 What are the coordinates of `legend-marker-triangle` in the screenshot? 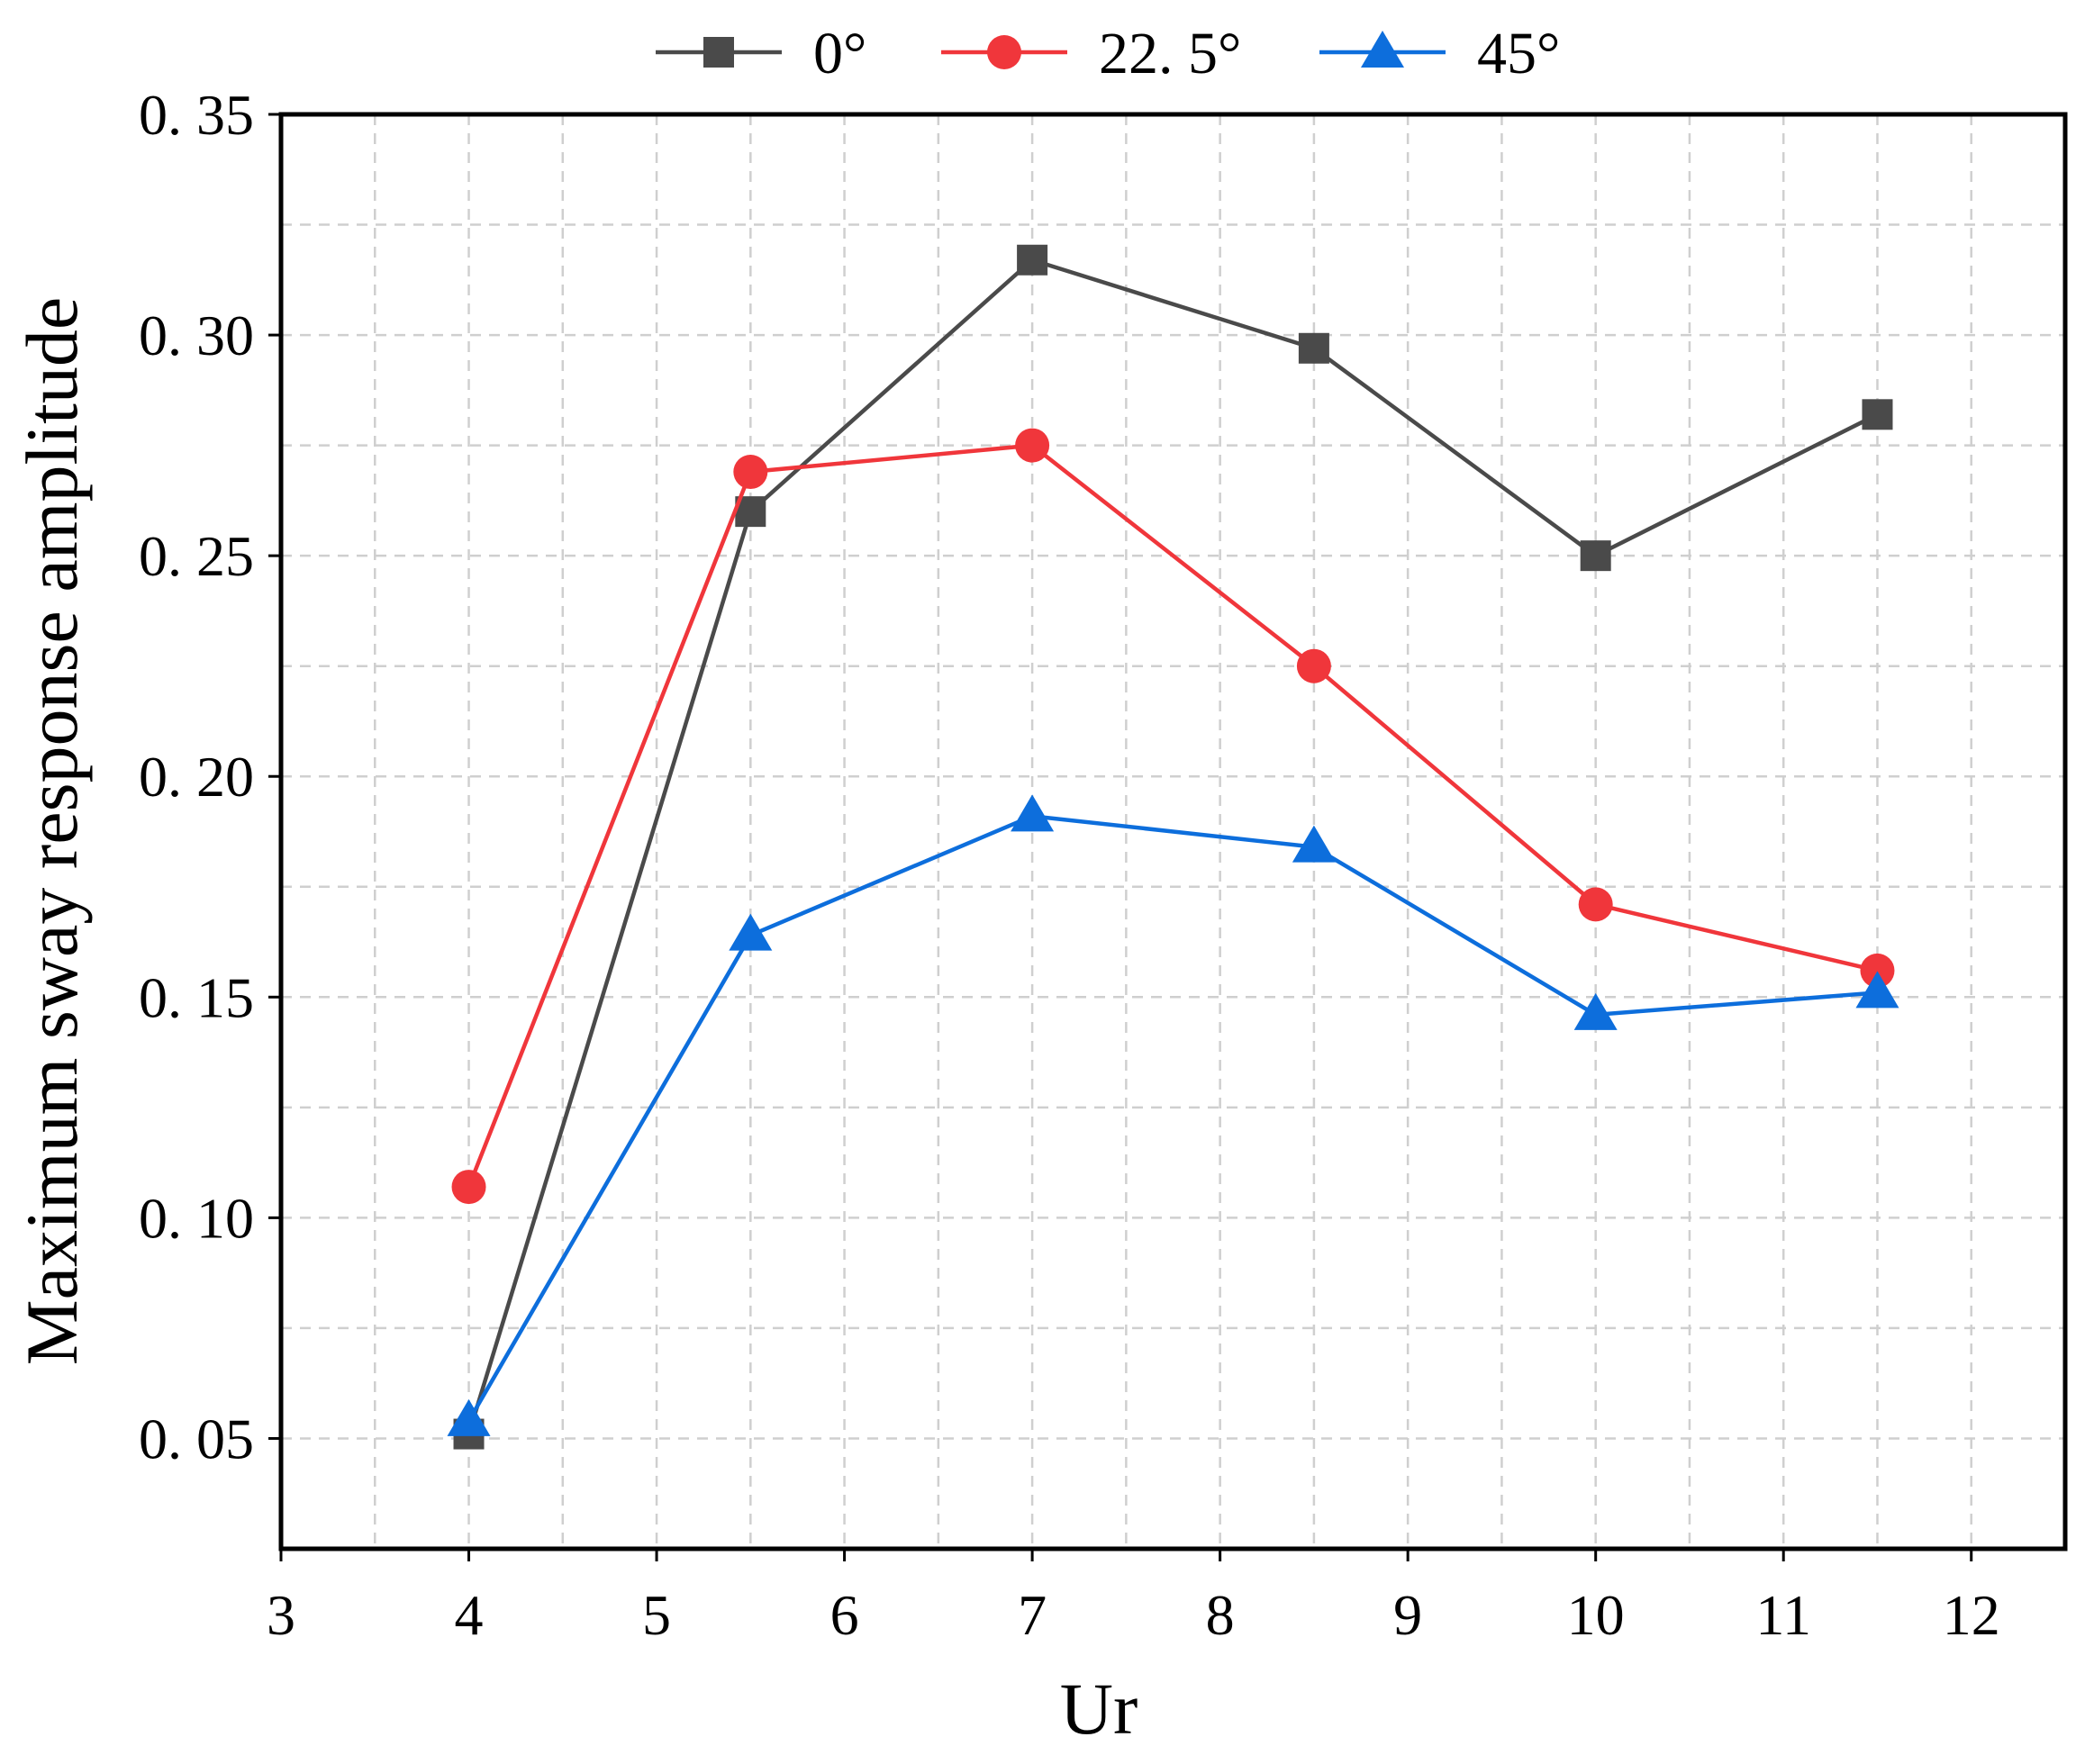 It's located at (1382, 49).